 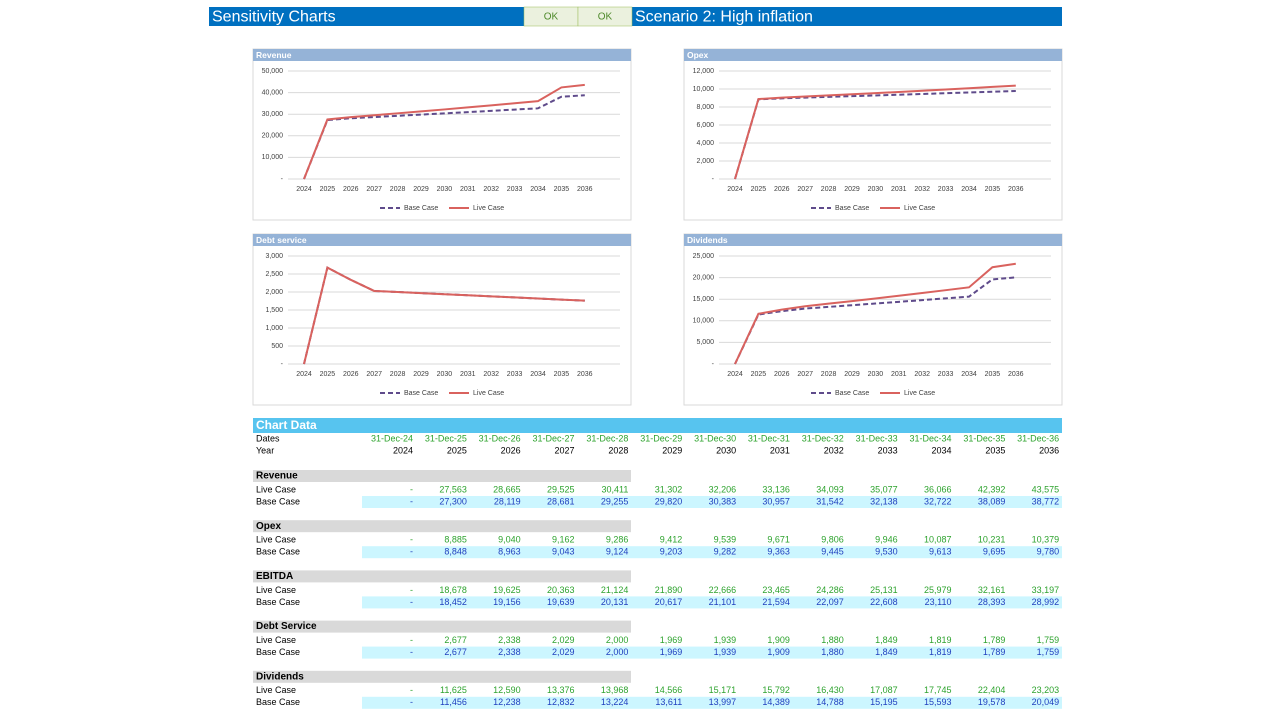 I want to click on year-cell: 2030, so click(x=726, y=450).